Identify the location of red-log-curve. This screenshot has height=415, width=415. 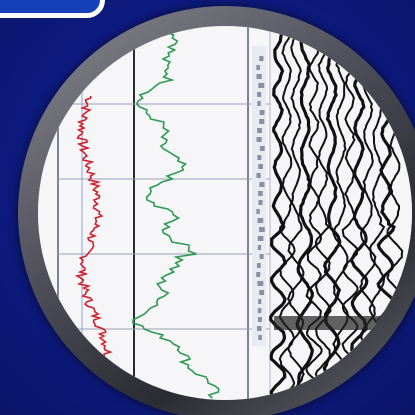
(93, 226).